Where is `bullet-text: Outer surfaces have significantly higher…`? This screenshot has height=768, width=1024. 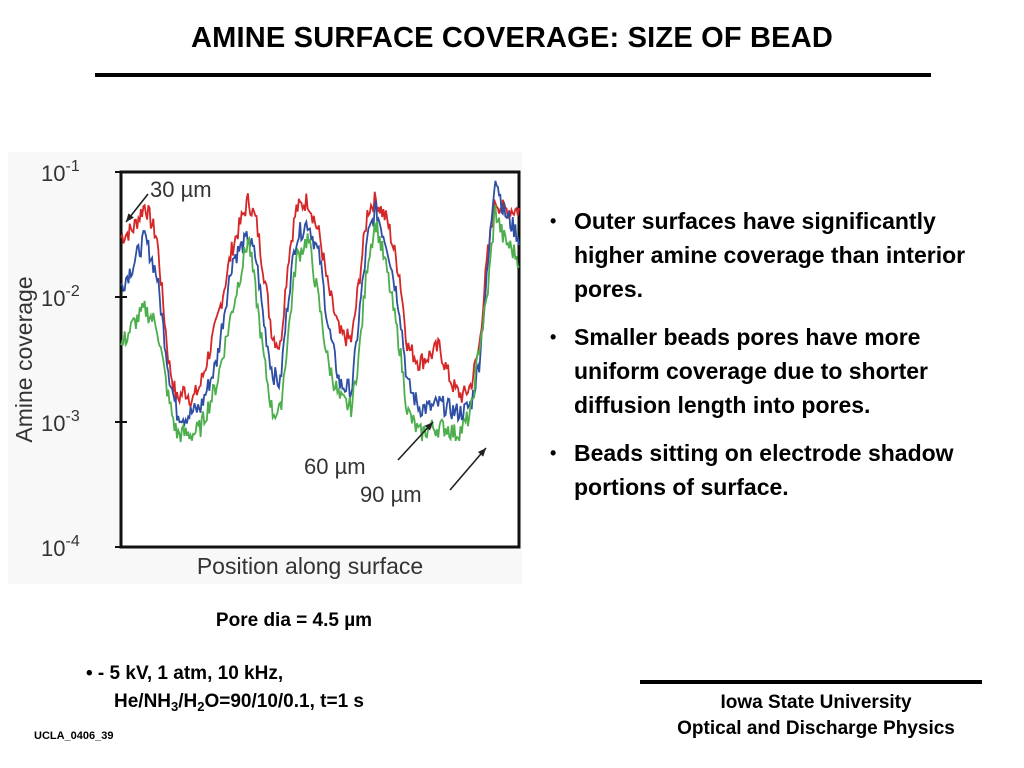 bullet-text: Outer surfaces have significantly higher… is located at coordinates (770, 255).